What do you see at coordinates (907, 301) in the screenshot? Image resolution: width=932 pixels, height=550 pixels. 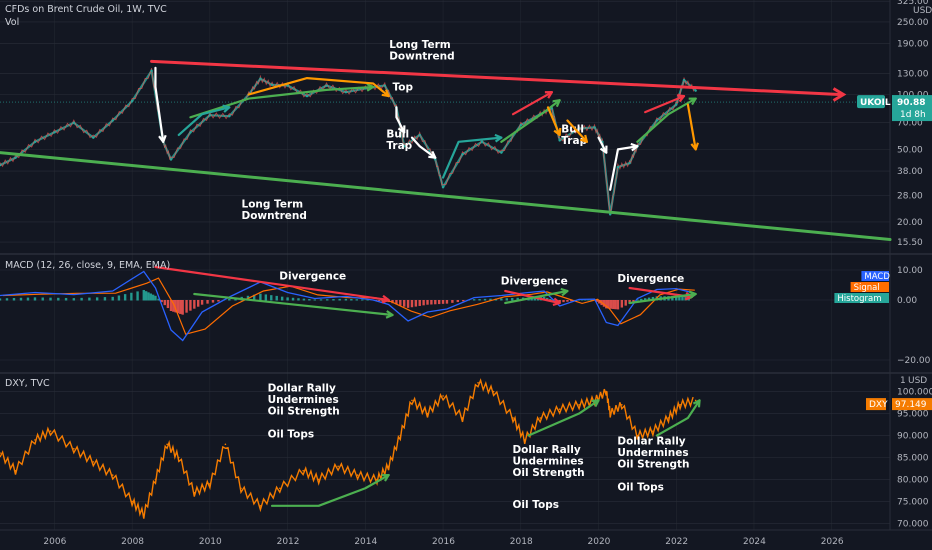 I see `macd-tick-label: 0.00` at bounding box center [907, 301].